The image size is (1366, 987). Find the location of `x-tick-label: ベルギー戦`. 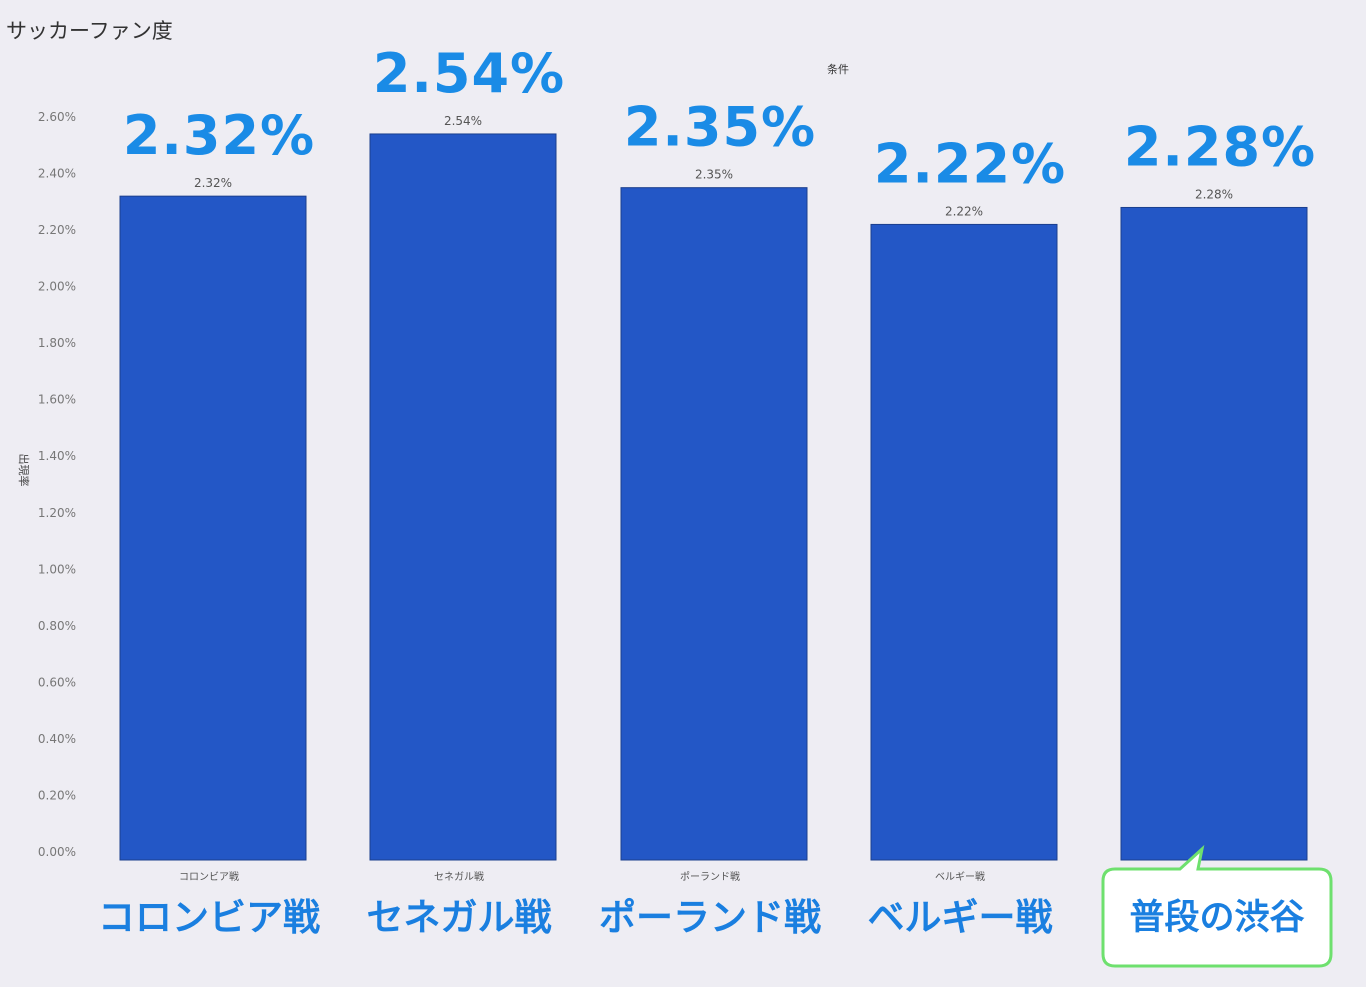

x-tick-label: ベルギー戦 is located at coordinates (960, 917).